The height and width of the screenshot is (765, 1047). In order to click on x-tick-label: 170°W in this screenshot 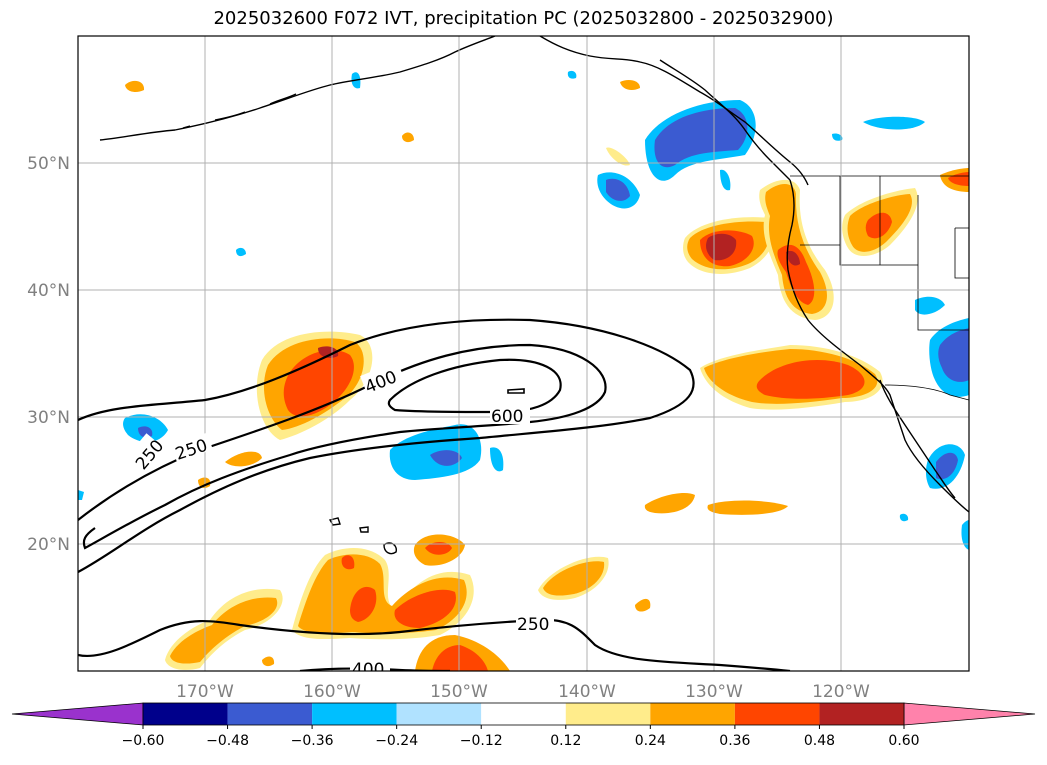, I will do `click(205, 692)`.